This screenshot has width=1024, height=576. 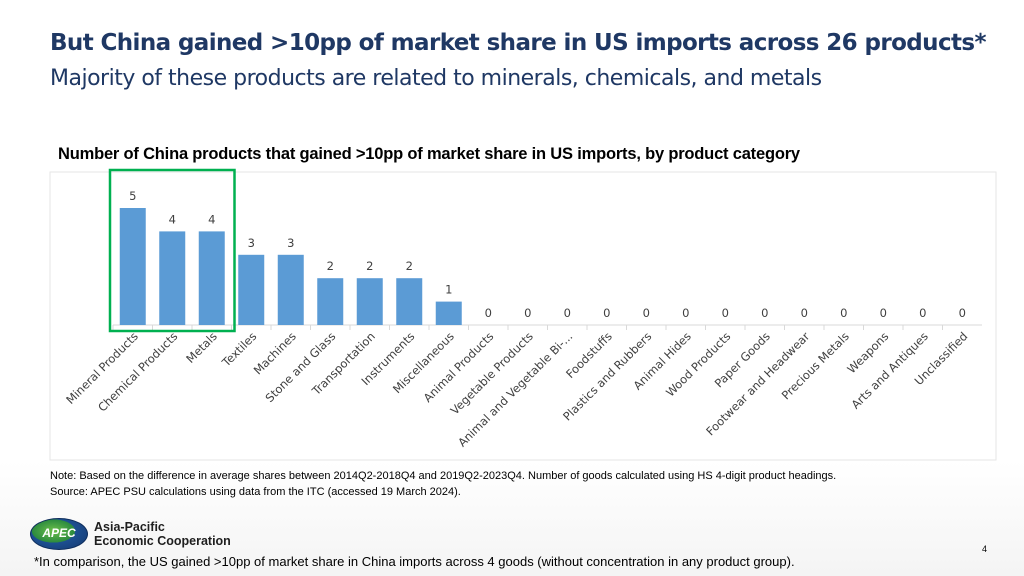 I want to click on logo-text: Asia-Pacific Economic Cooperation, so click(x=162, y=534).